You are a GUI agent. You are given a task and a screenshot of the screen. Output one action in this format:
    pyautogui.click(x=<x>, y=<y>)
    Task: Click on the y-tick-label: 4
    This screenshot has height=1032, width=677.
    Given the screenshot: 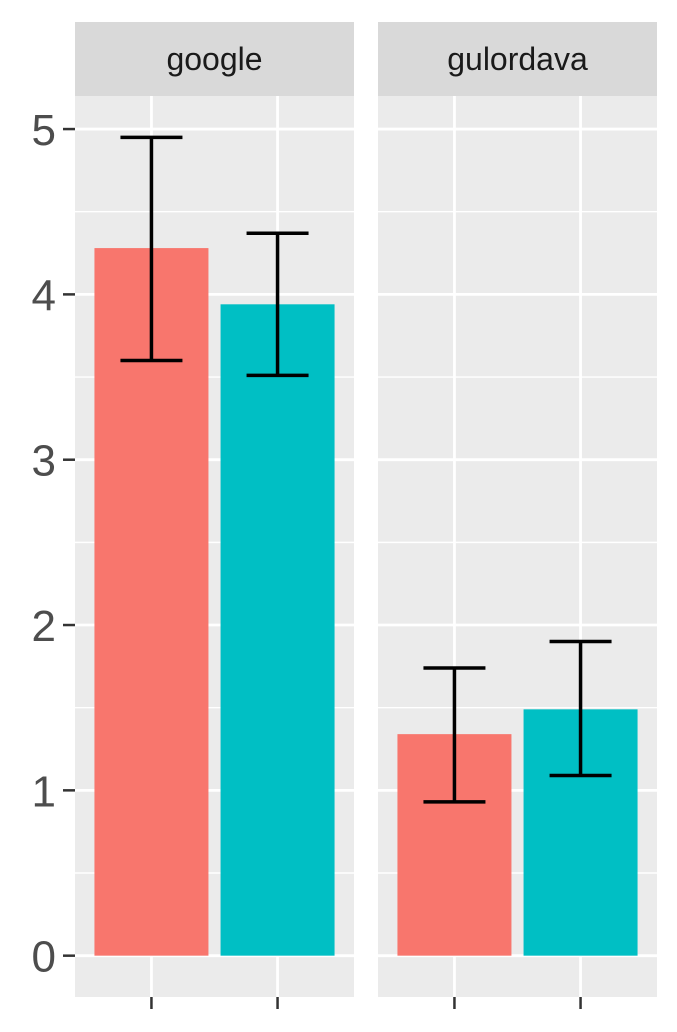 What is the action you would take?
    pyautogui.click(x=44, y=295)
    